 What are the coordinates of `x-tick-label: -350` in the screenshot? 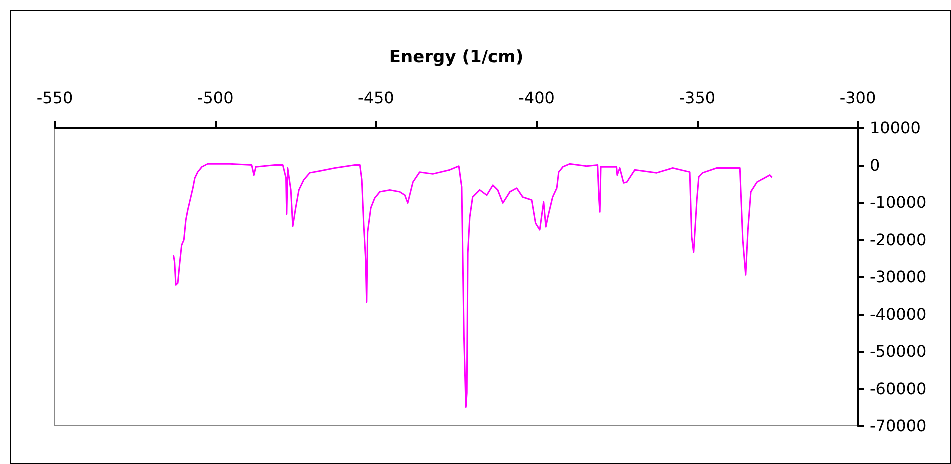 It's located at (697, 98).